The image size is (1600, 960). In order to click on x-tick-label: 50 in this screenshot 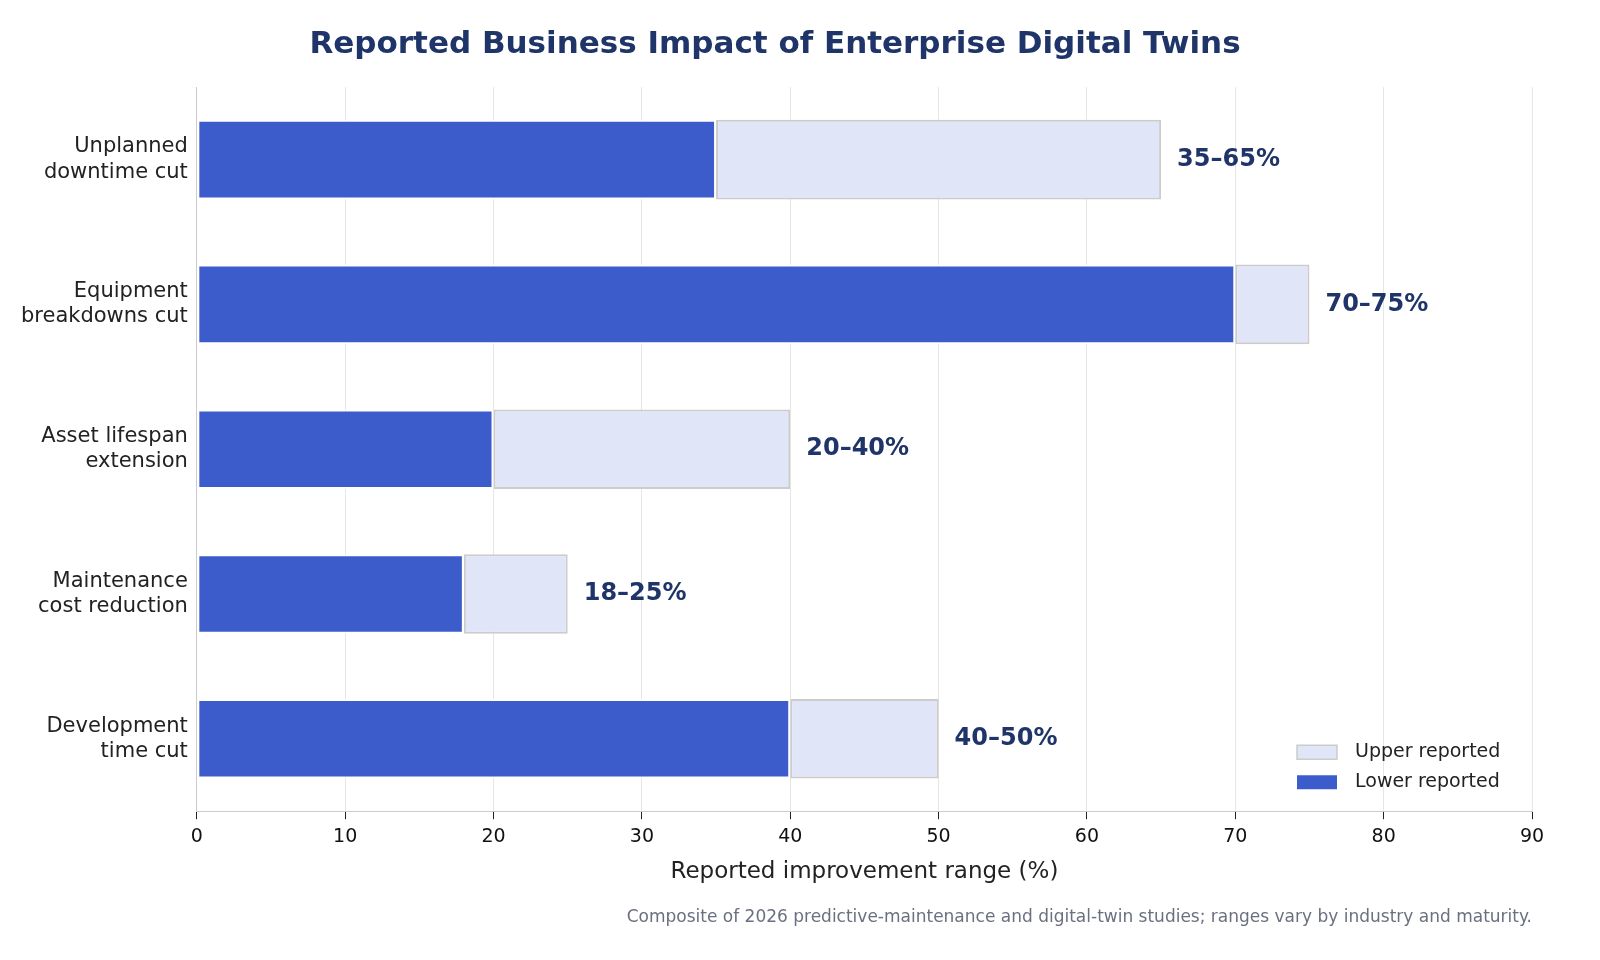, I will do `click(938, 834)`.